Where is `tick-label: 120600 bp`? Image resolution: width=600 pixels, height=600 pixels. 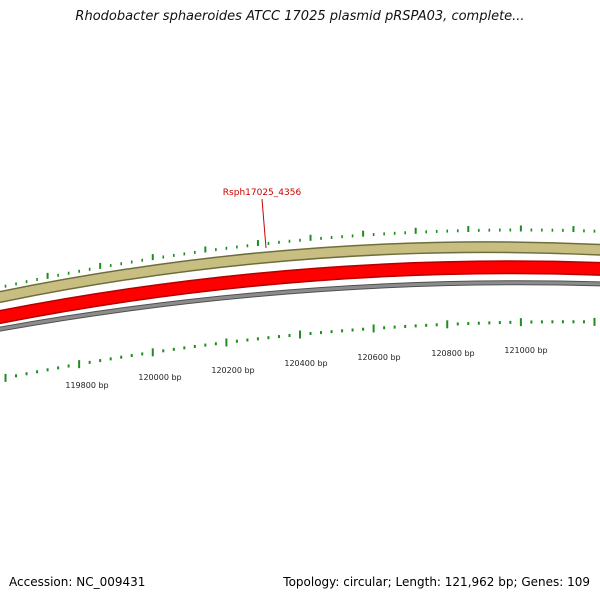 tick-label: 120600 bp is located at coordinates (378, 357).